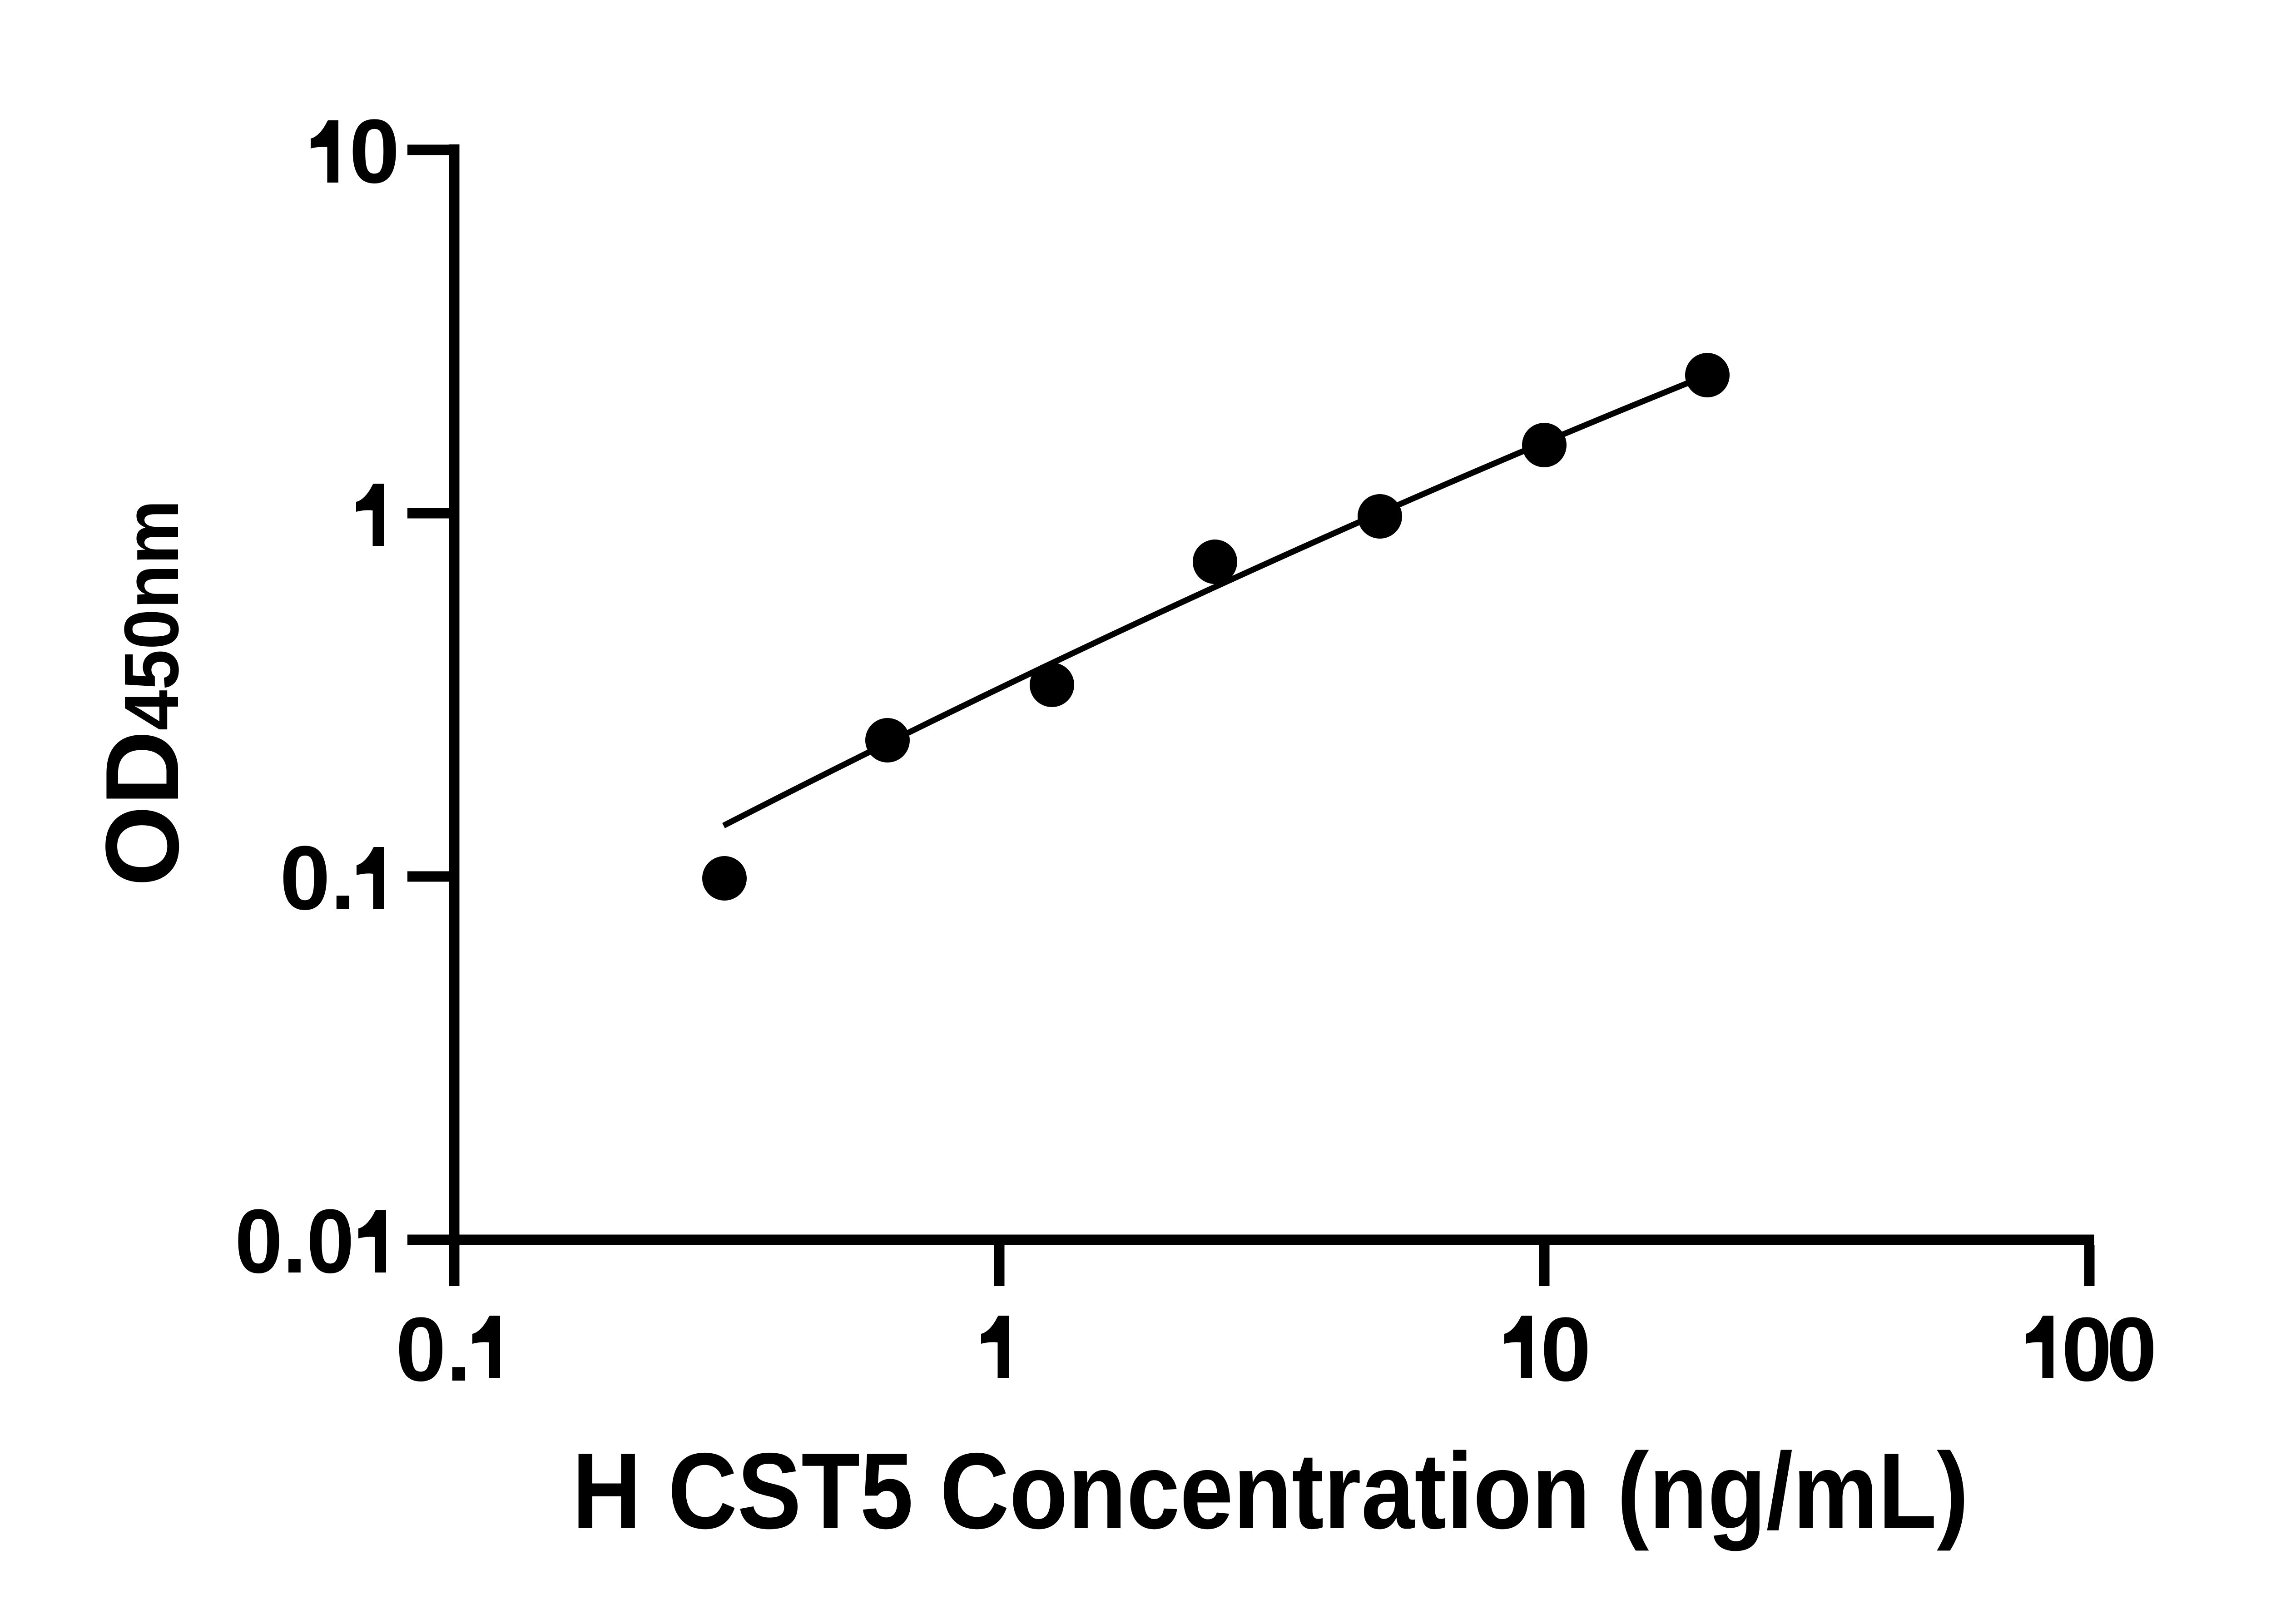 This screenshot has width=2271, height=1624. Describe the element at coordinates (294, 1241) in the screenshot. I see `svg-text: 0.0` at that location.